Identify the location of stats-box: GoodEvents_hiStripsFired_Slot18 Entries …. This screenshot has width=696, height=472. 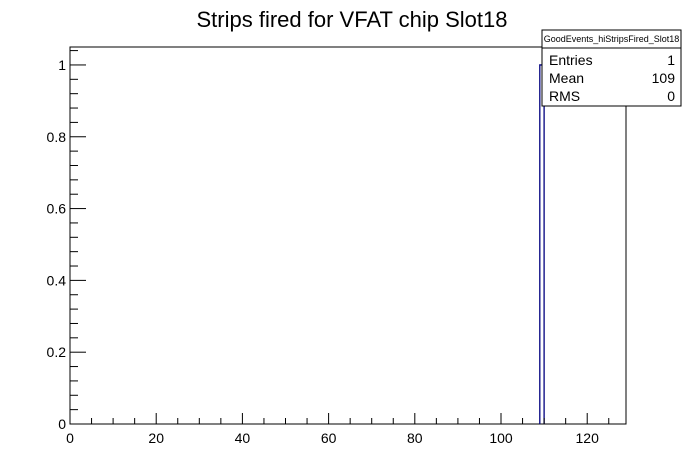
(611, 68).